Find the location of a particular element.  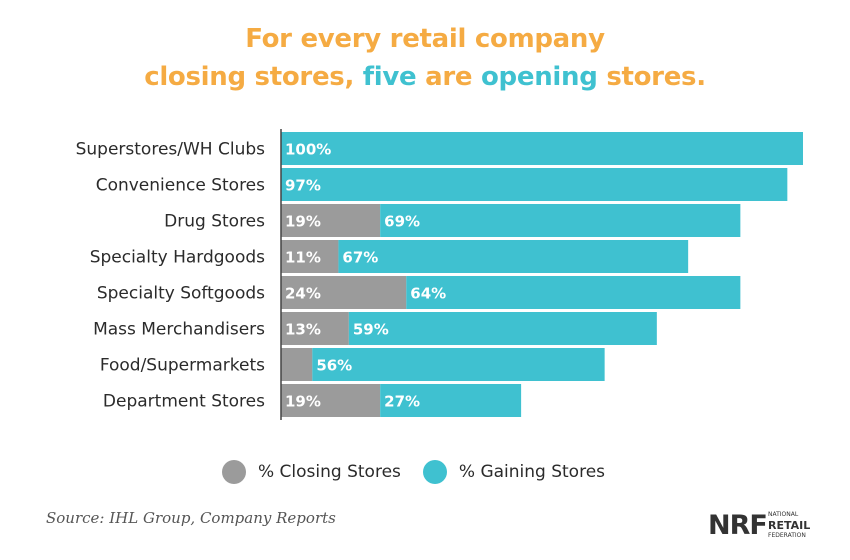

data-label-gaining: 56% is located at coordinates (334, 366).